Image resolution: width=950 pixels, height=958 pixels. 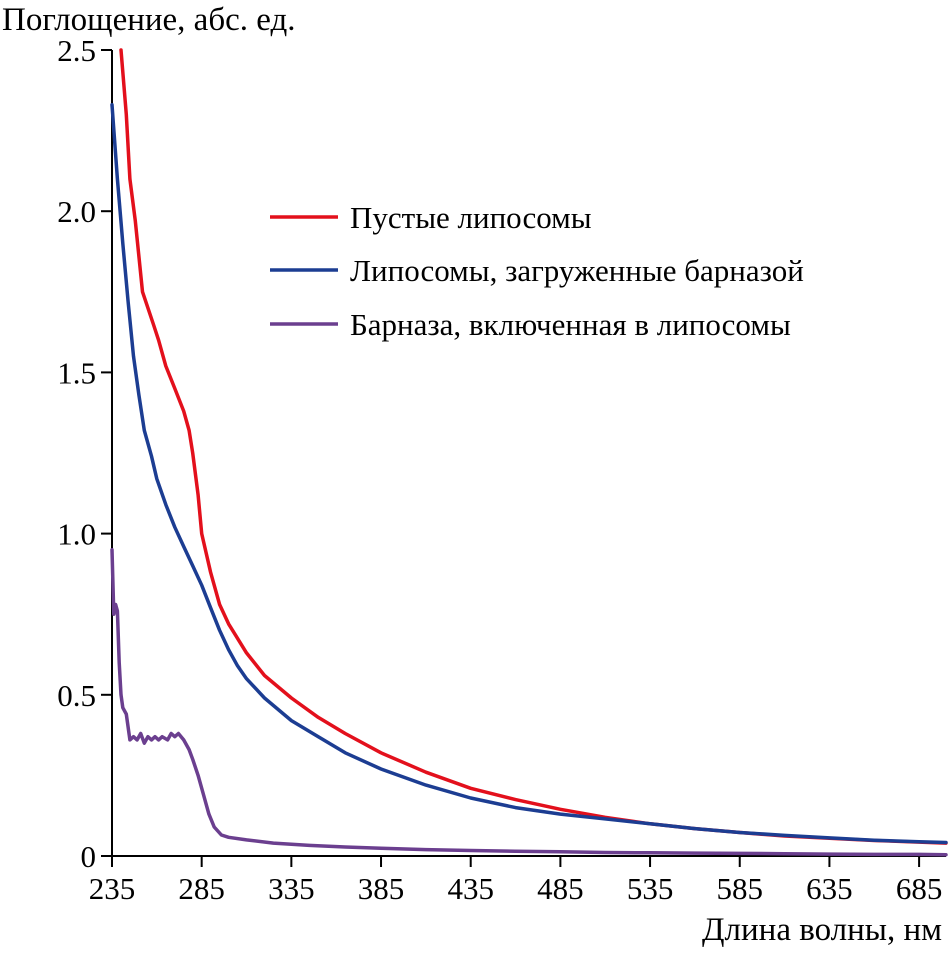 What do you see at coordinates (470, 888) in the screenshot?
I see `x-tick-label: 435` at bounding box center [470, 888].